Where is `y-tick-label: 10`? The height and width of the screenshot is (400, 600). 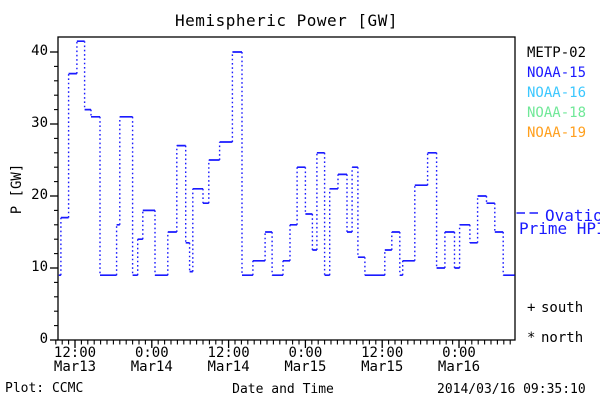 y-tick-label: 10 is located at coordinates (39, 267).